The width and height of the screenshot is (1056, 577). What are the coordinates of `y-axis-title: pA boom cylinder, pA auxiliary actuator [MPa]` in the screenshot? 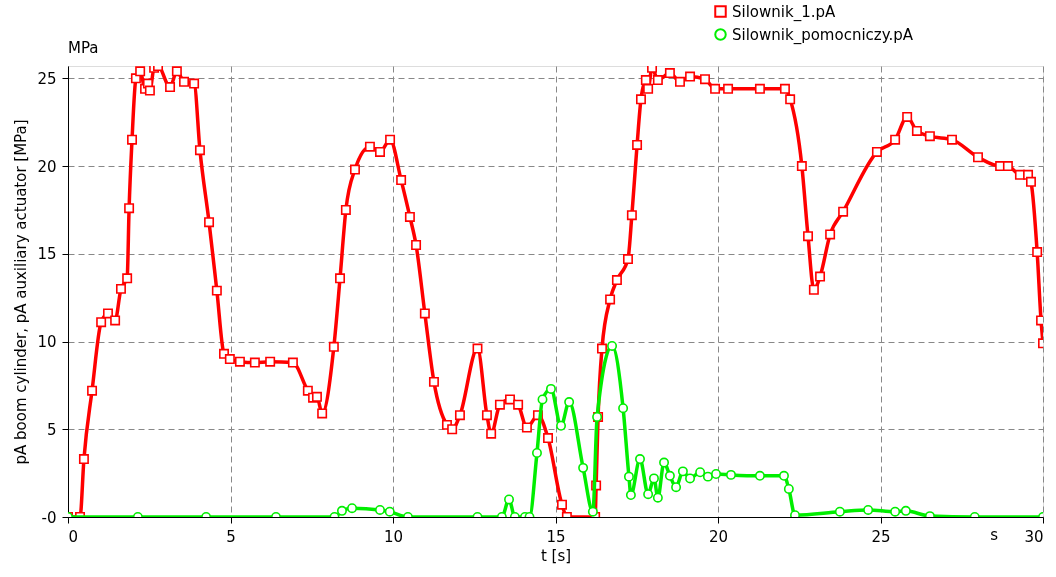 It's located at (21, 292).